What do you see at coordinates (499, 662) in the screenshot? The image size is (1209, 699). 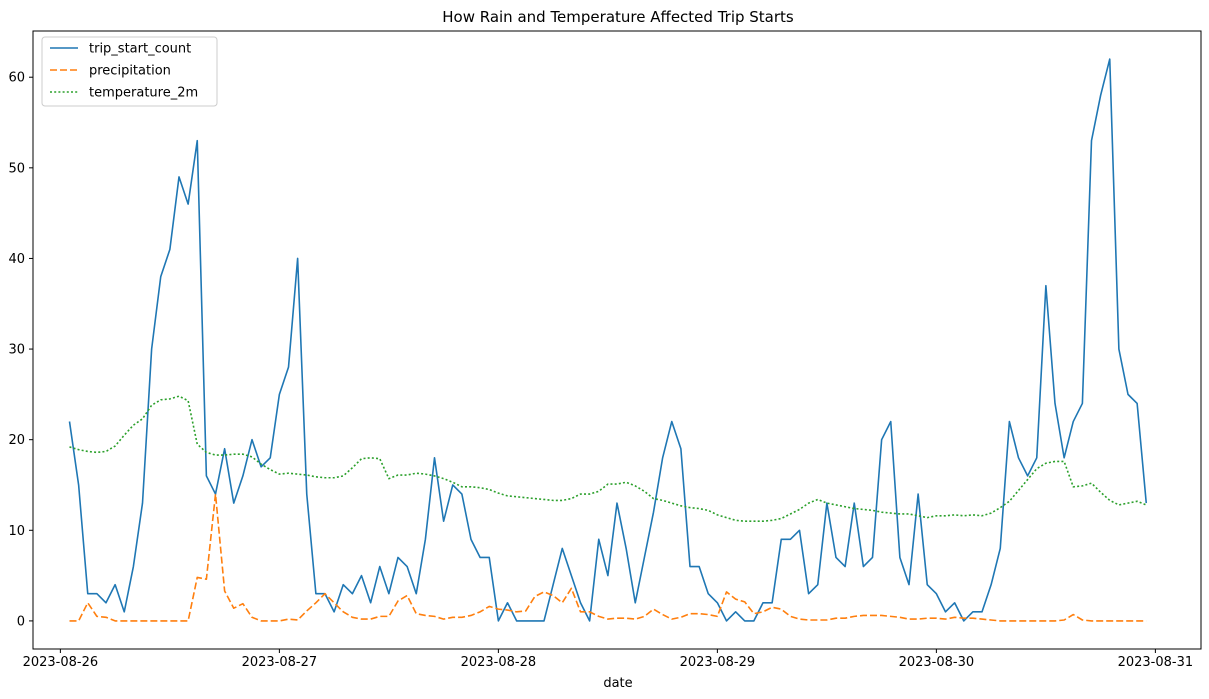 I see `x-tick-label: 2023-08-28` at bounding box center [499, 662].